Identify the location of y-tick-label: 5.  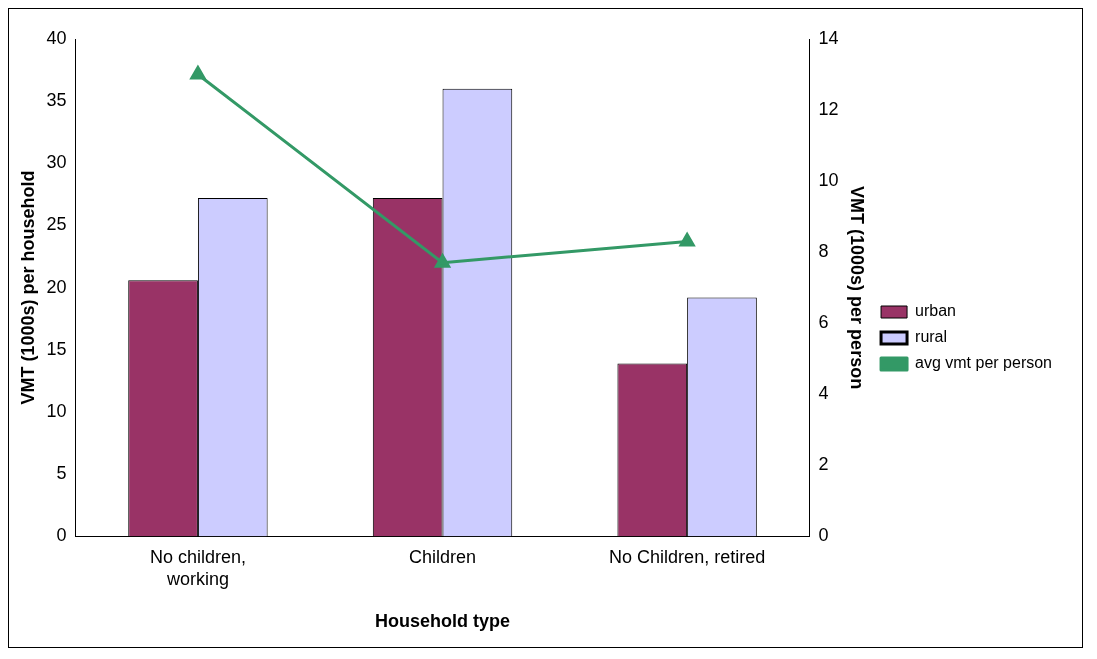
(61, 473).